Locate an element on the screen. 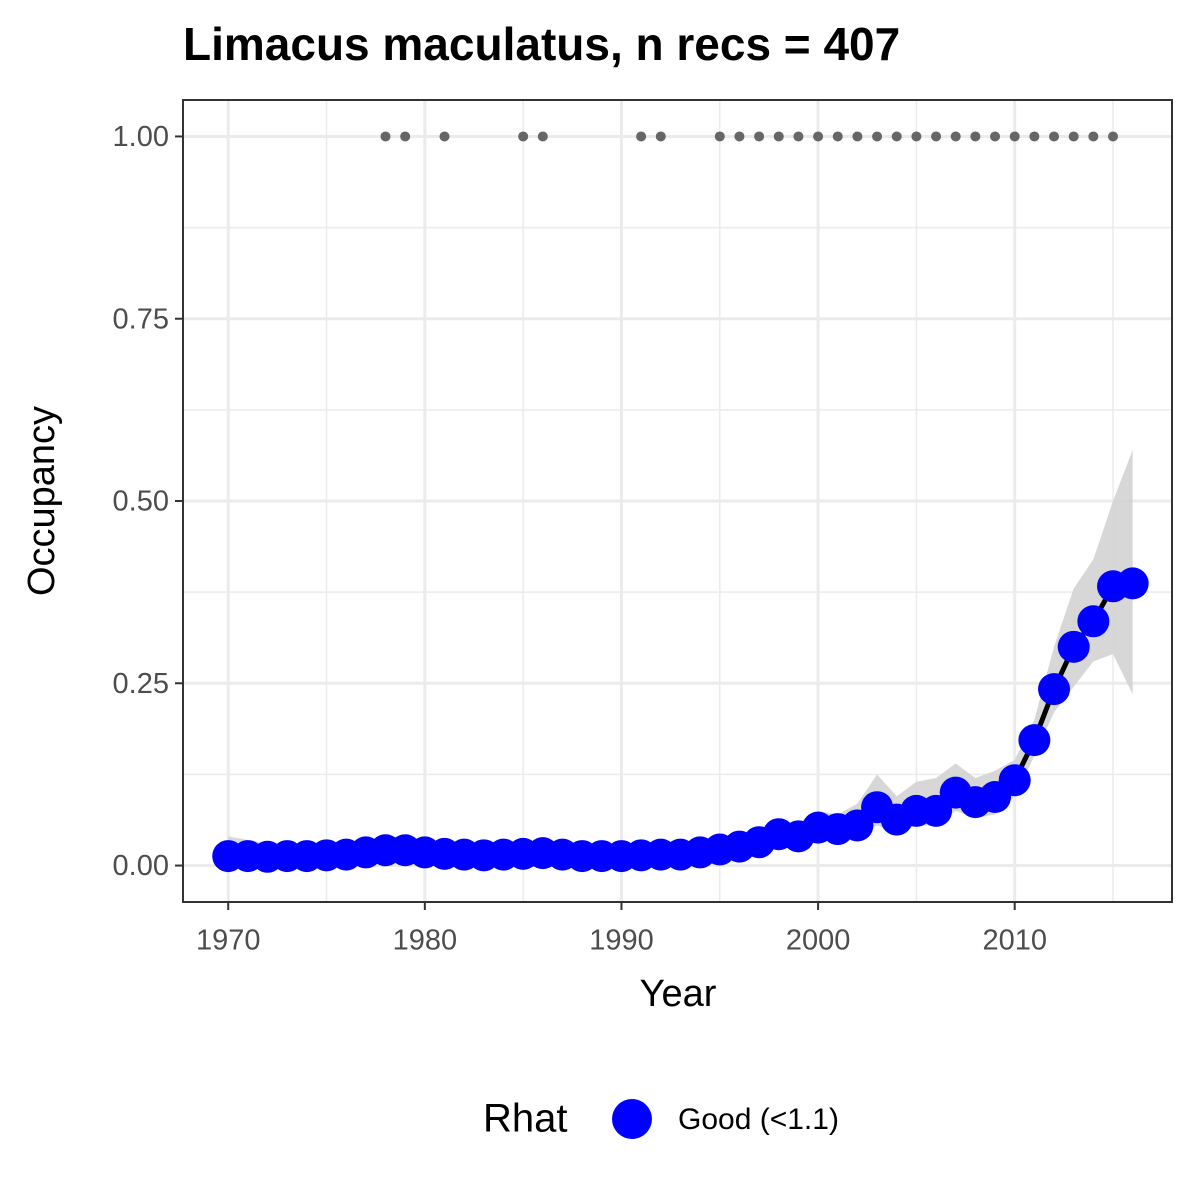  x-tick-label: 1990 is located at coordinates (621, 941).